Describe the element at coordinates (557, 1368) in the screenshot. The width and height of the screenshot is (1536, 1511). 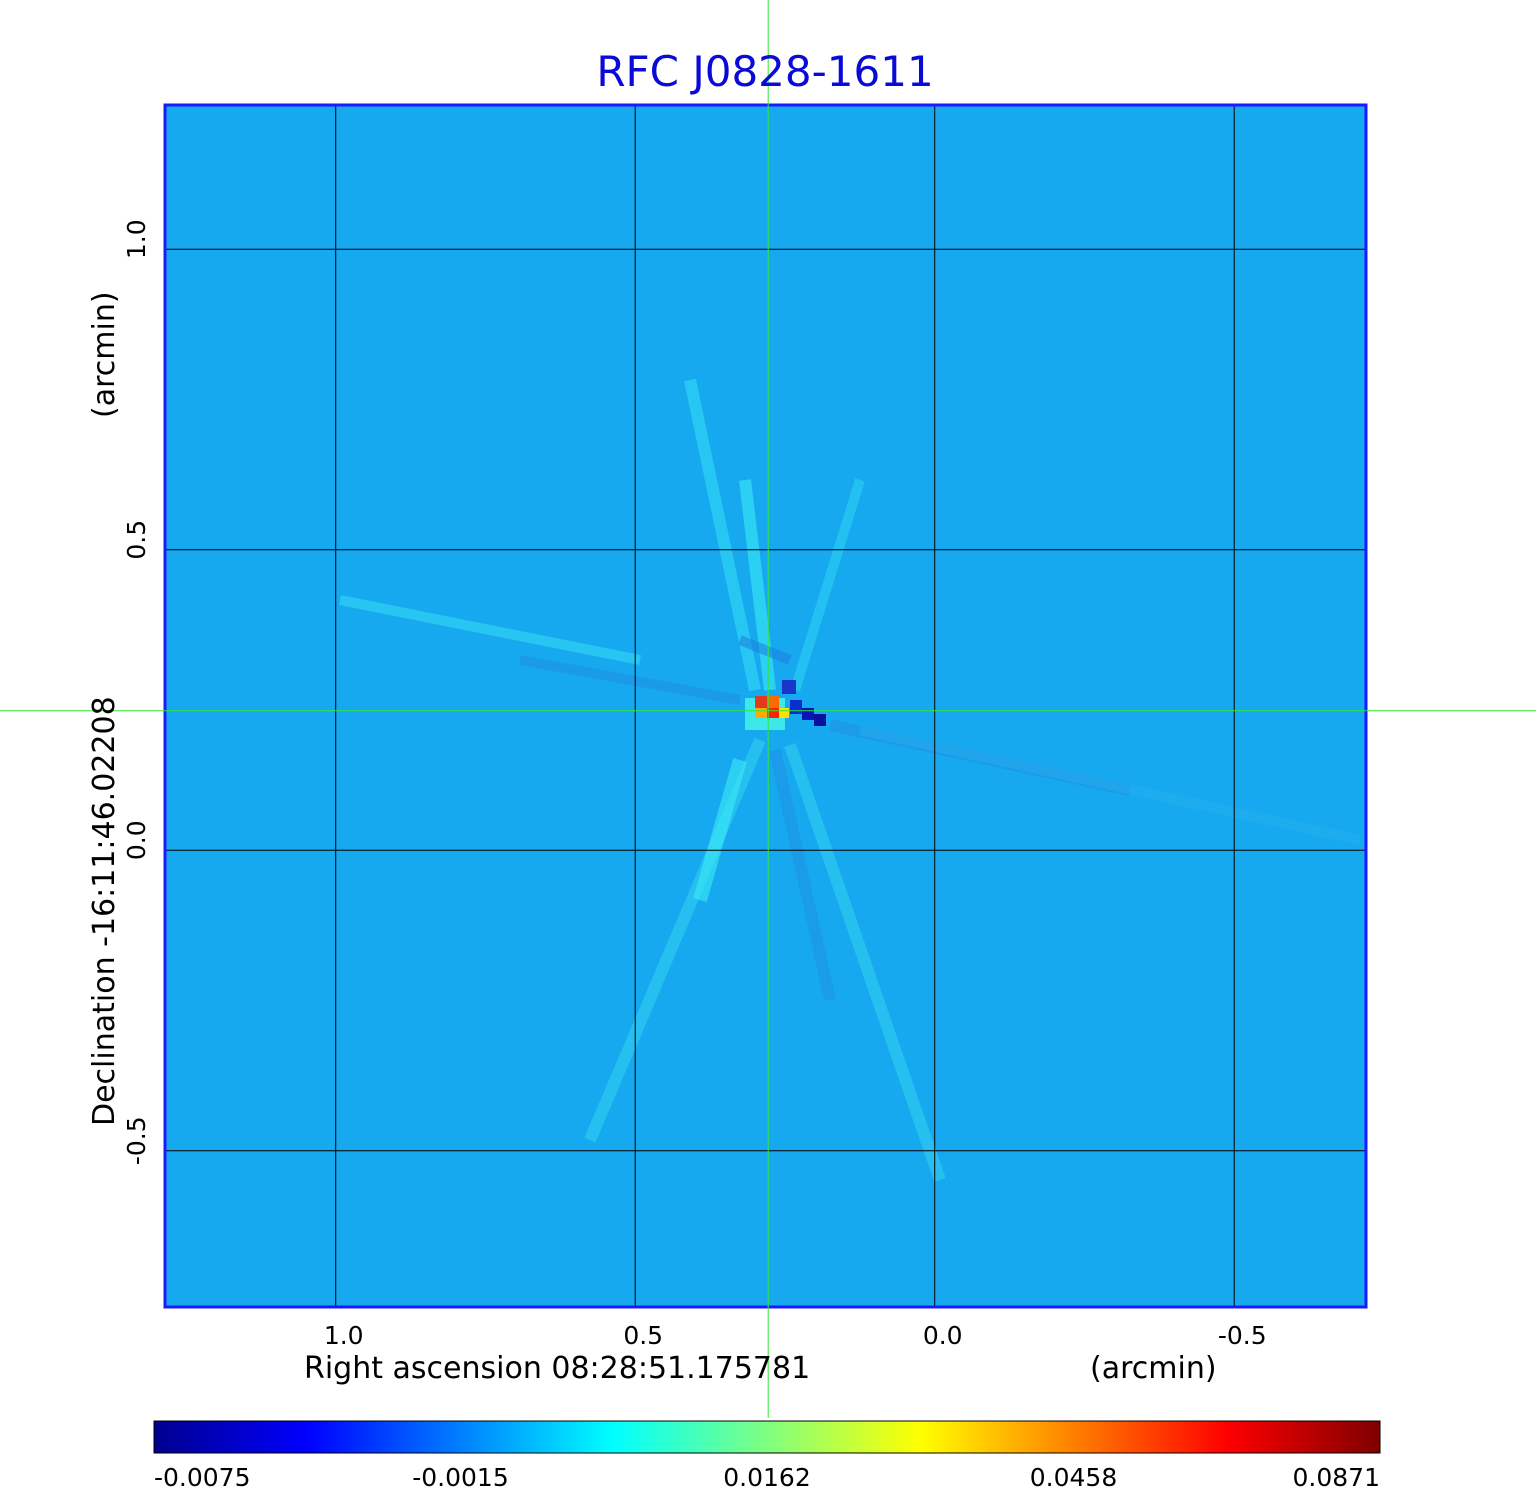
I see `x-axis-label: Right ascension 08:28:51.175781` at that location.